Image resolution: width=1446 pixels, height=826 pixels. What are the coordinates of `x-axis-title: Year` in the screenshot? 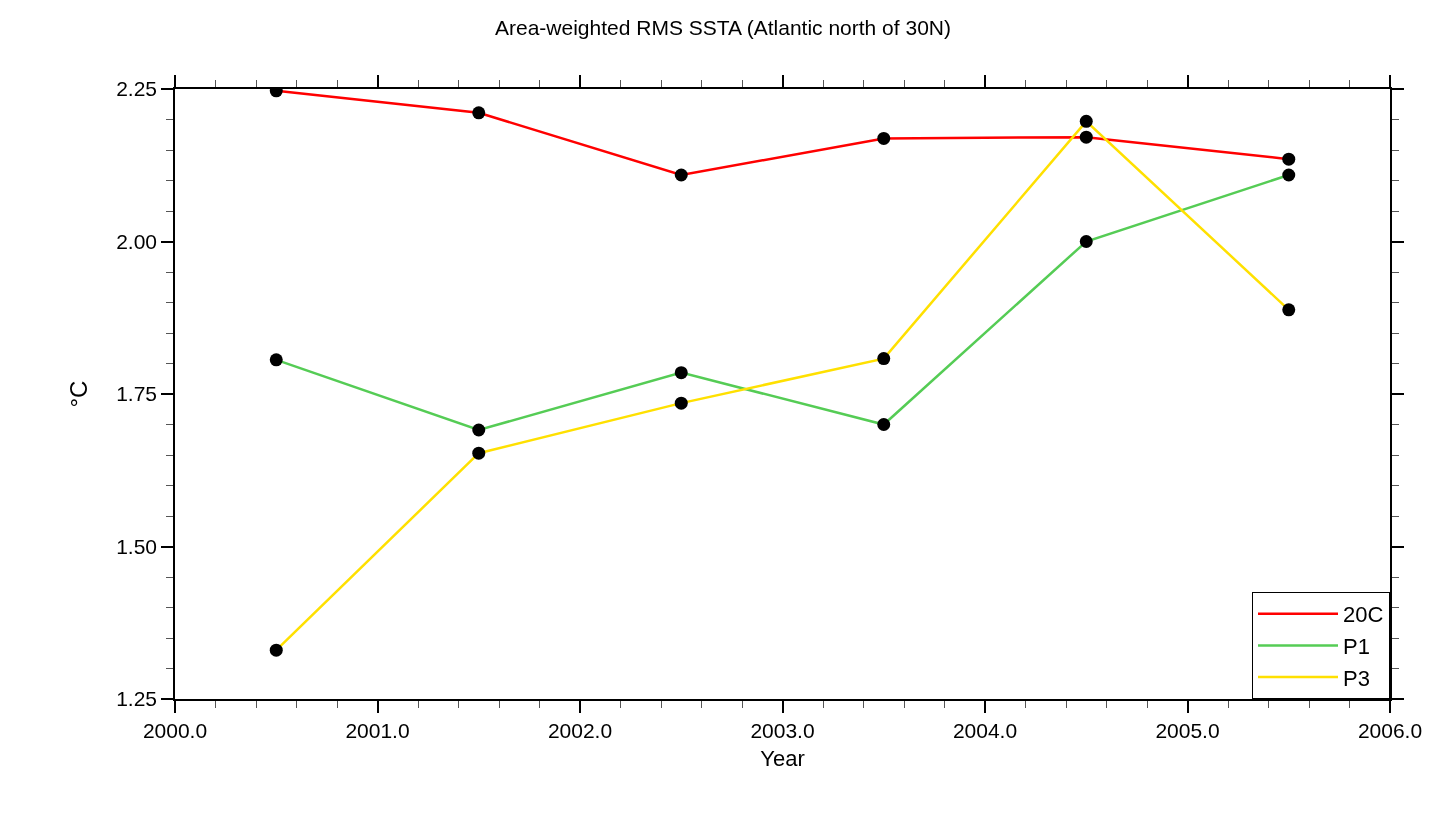 It's located at (782, 759).